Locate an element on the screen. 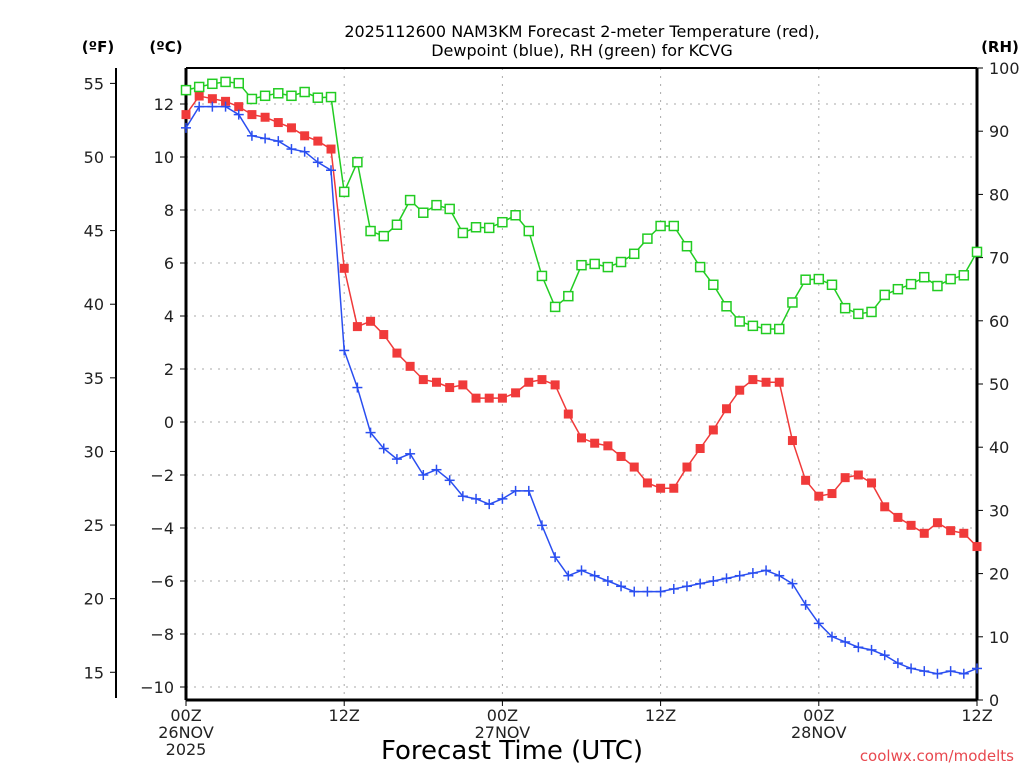 Image resolution: width=1024 pixels, height=768 pixels. celsius-tick-label: −2 is located at coordinates (162, 475).